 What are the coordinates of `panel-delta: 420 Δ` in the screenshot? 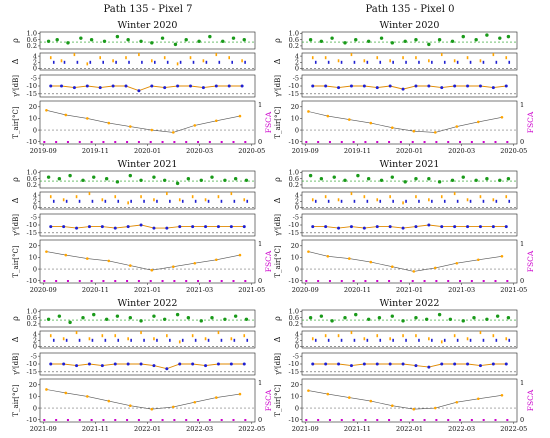 It's located at (133, 201).